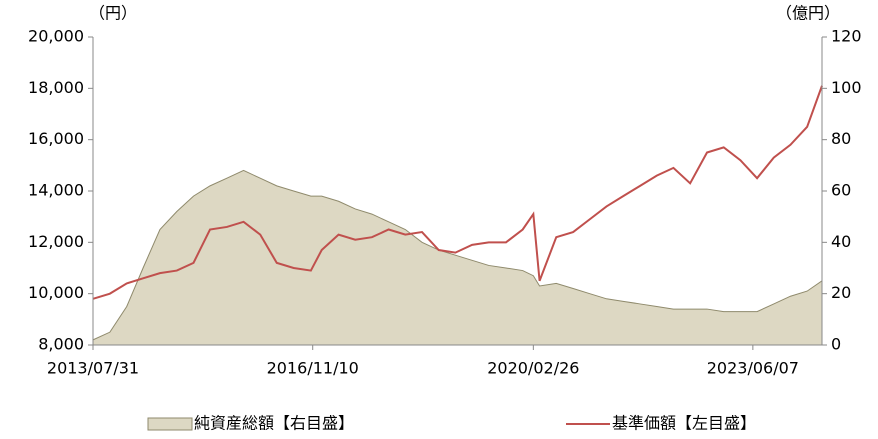  Describe the element at coordinates (808, 13) in the screenshot. I see `y2-axis-label: （億円）` at that location.